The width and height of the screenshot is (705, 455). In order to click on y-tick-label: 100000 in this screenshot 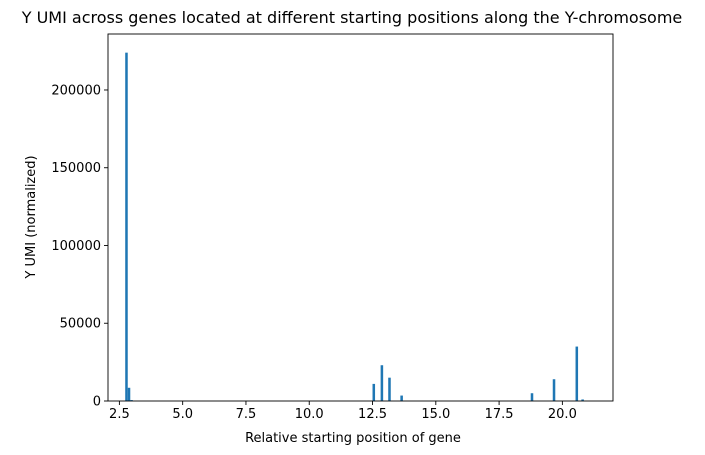, I will do `click(76, 246)`.